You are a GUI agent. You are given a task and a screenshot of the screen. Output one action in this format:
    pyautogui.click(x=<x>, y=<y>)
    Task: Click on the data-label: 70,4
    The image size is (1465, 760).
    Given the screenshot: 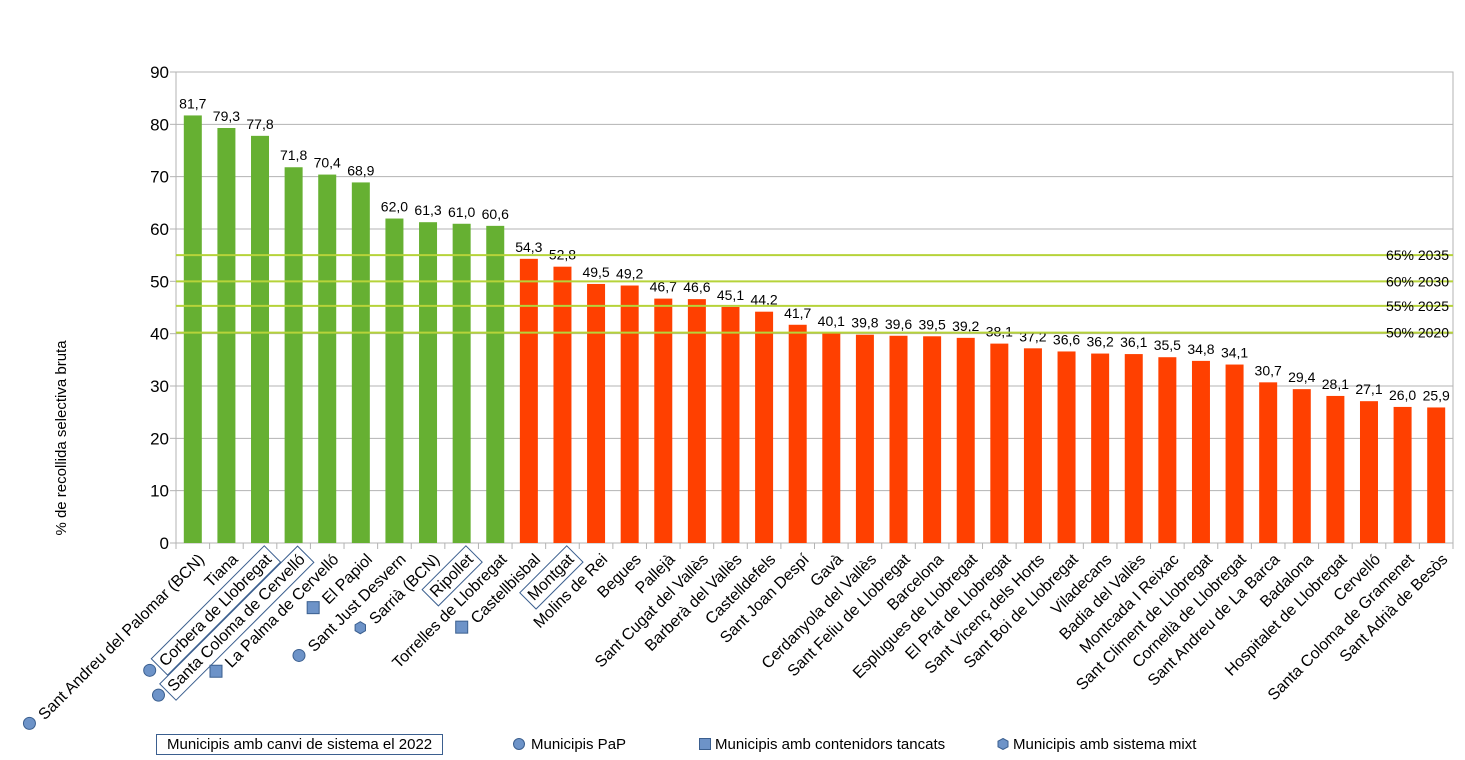 What is the action you would take?
    pyautogui.click(x=327, y=163)
    